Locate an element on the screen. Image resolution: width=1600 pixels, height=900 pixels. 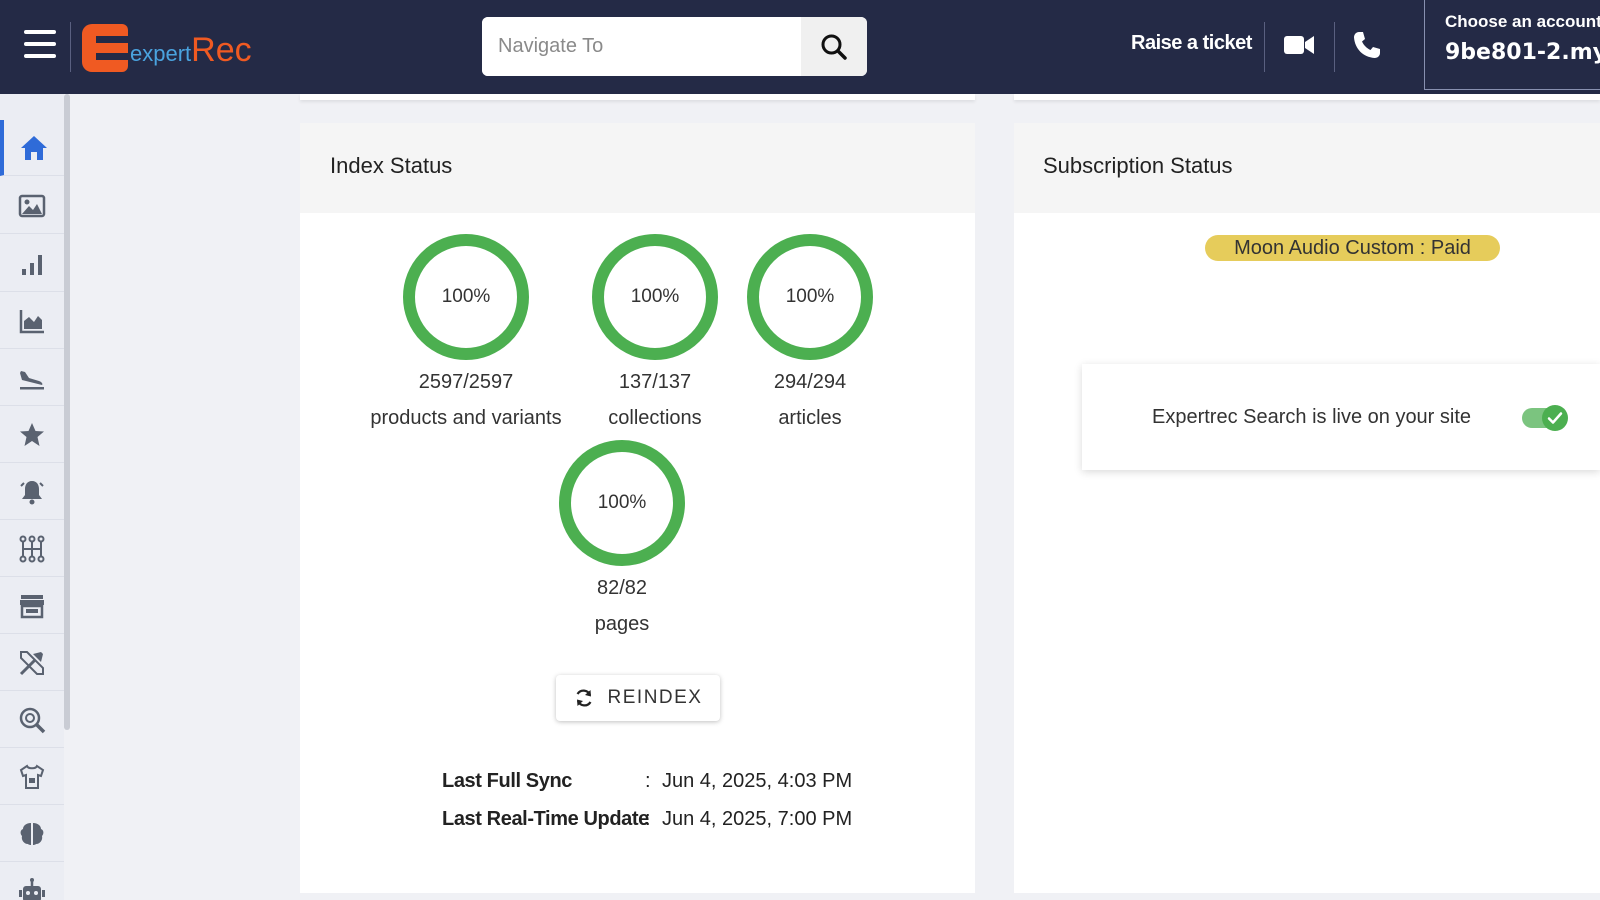
plan-badge: Moon Audio Custom : Paid is located at coordinates (1352, 248).